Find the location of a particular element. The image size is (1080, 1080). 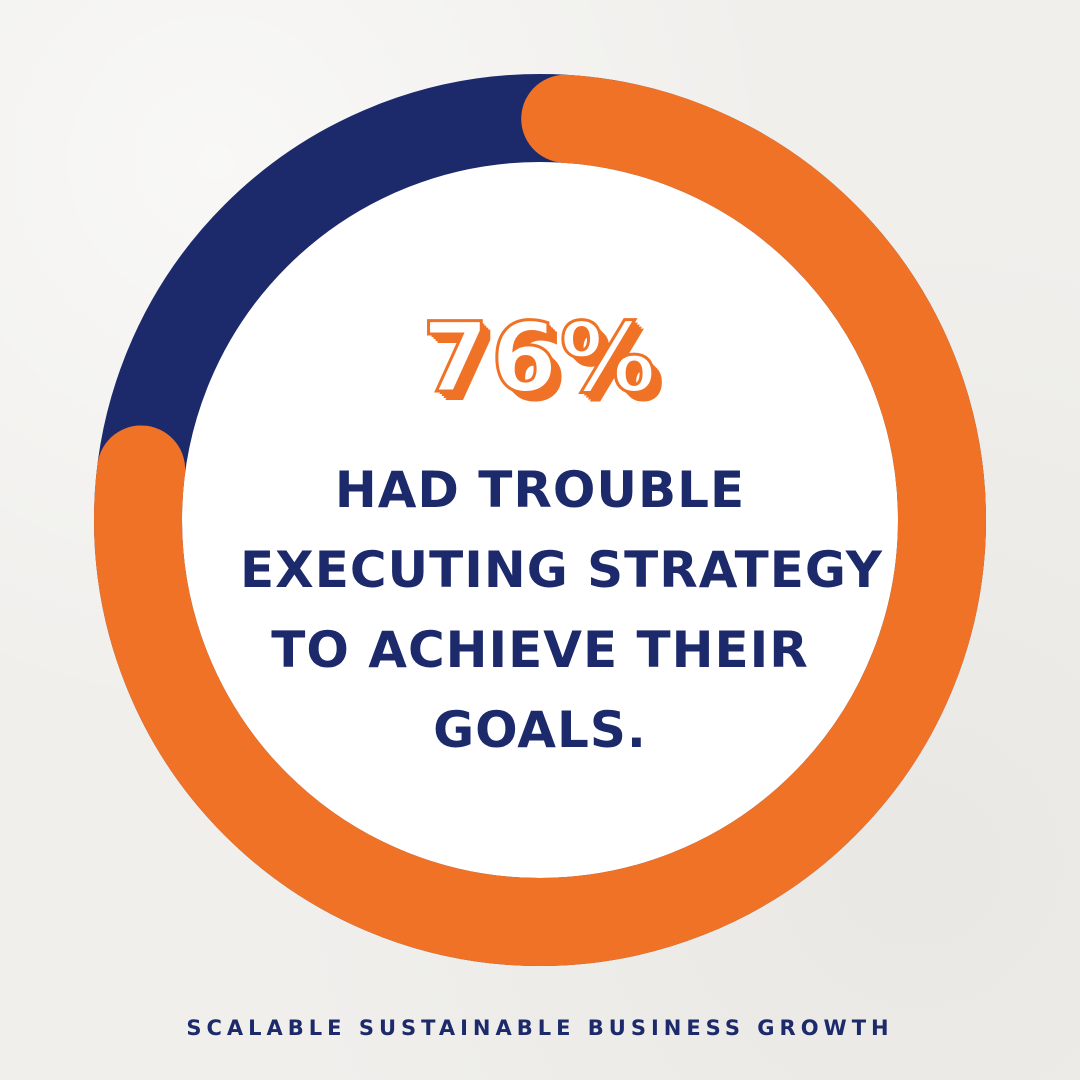

percentage-value: 76% is located at coordinates (539, 358).